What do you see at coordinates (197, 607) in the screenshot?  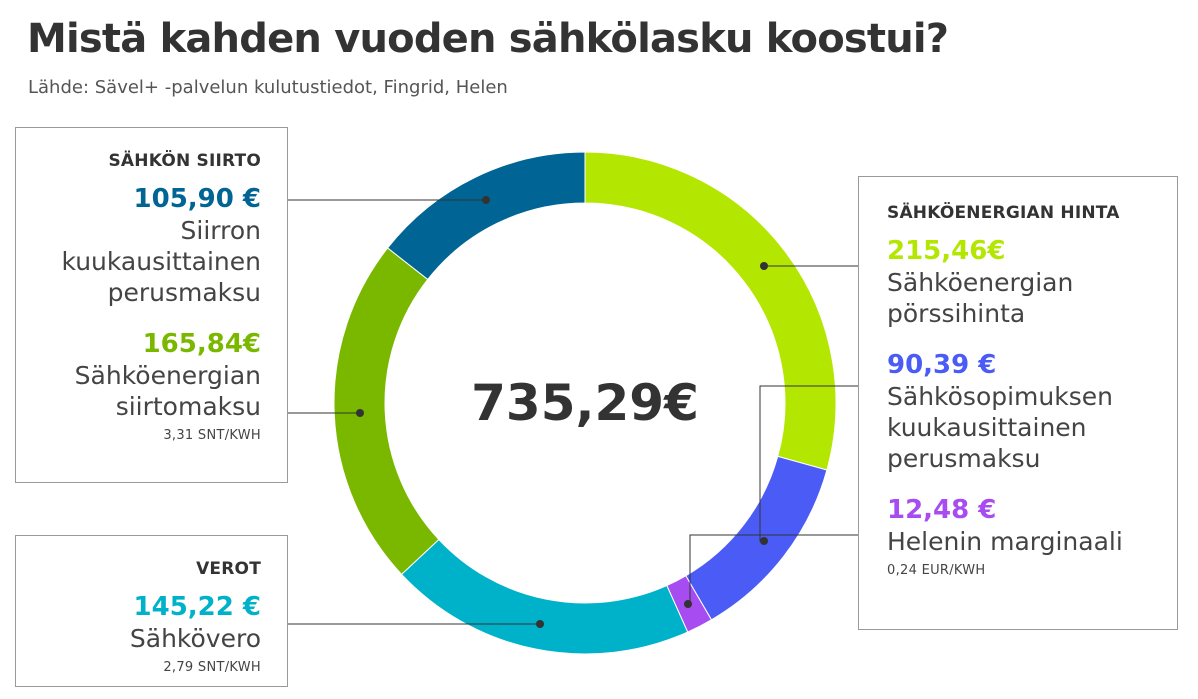 I see `tax-amount: 145,22 €` at bounding box center [197, 607].